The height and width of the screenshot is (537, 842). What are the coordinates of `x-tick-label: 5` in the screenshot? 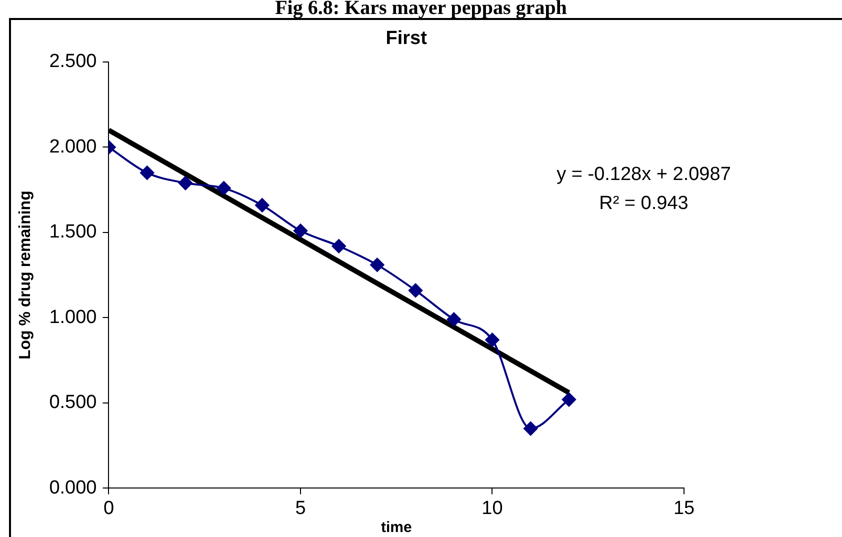 It's located at (300, 508).